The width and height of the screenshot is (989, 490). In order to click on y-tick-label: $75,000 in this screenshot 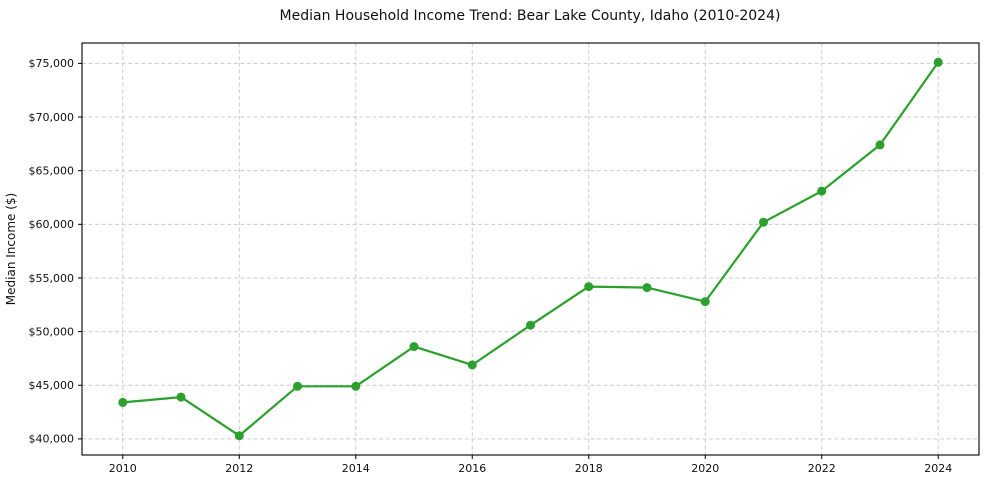, I will do `click(52, 63)`.